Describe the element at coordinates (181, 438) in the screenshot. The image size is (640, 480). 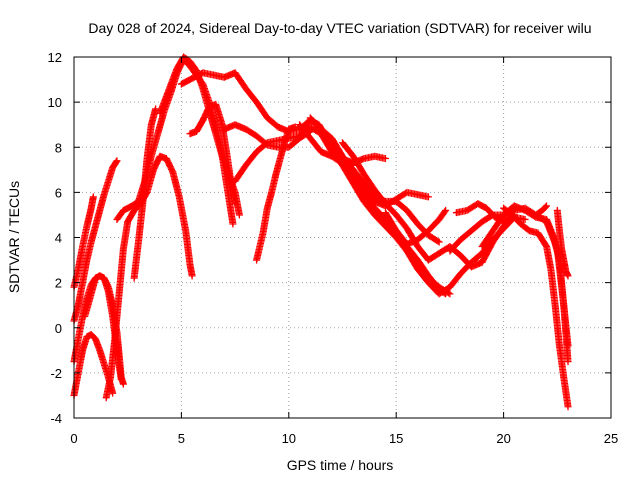
I see `x-tick-label: 5` at that location.